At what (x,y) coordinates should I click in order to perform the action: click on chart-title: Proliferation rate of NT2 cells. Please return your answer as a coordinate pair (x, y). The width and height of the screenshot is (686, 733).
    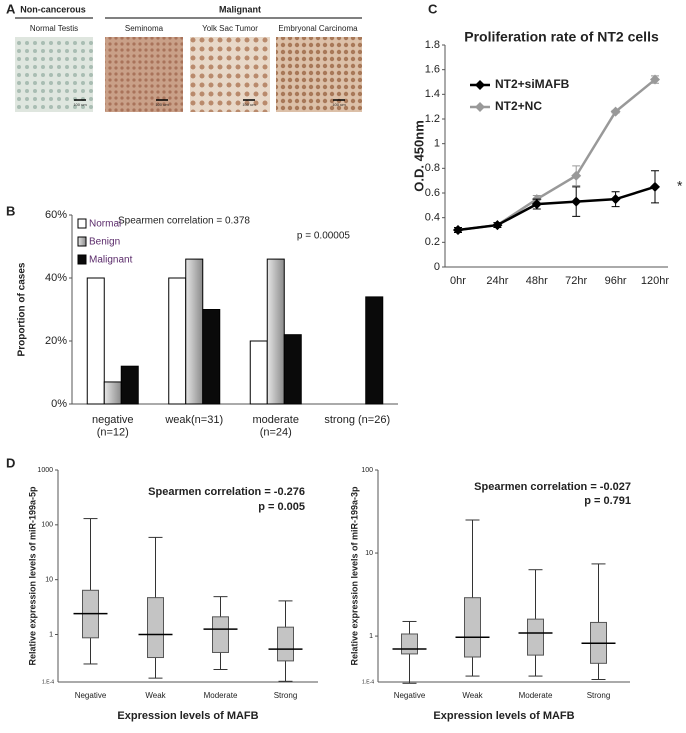
    Looking at the image, I should click on (561, 37).